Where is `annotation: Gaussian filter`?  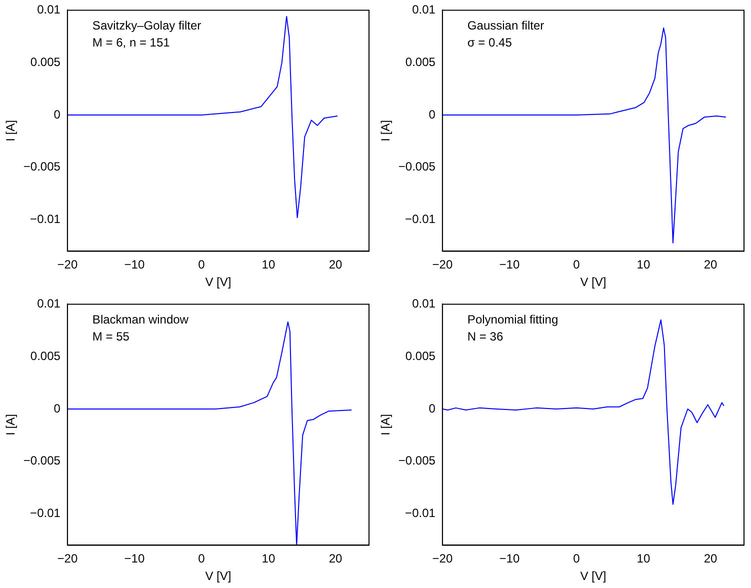 annotation: Gaussian filter is located at coordinates (505, 25).